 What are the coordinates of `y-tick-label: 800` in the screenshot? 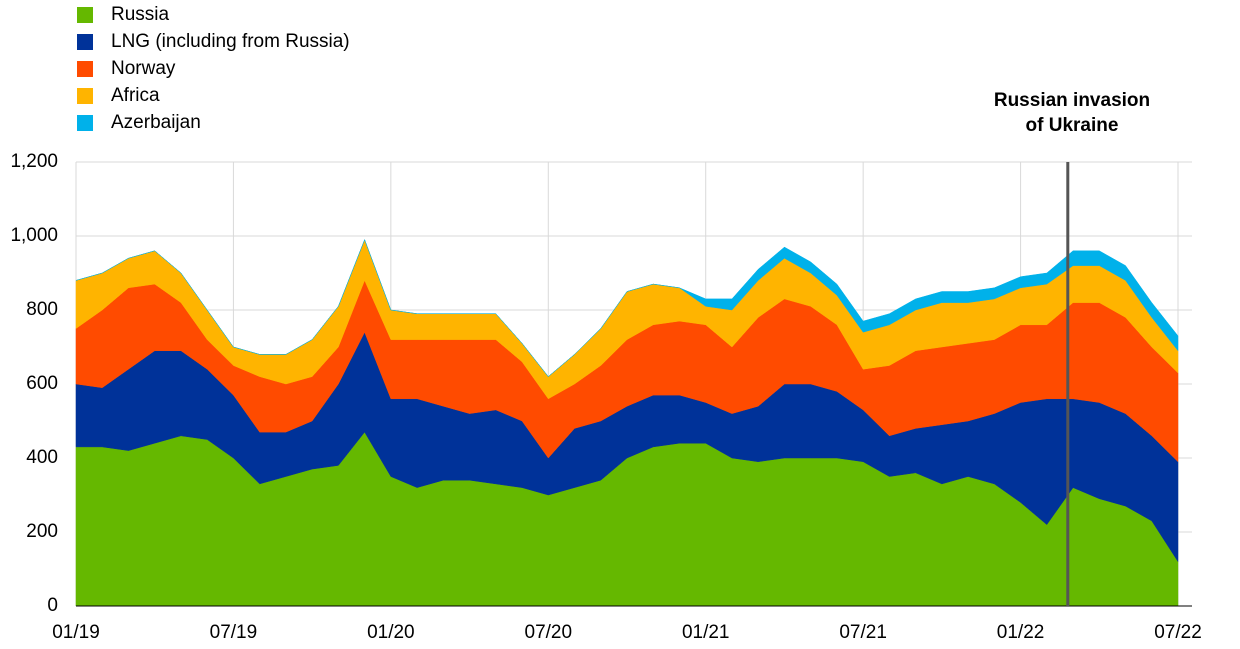 It's located at (42, 309).